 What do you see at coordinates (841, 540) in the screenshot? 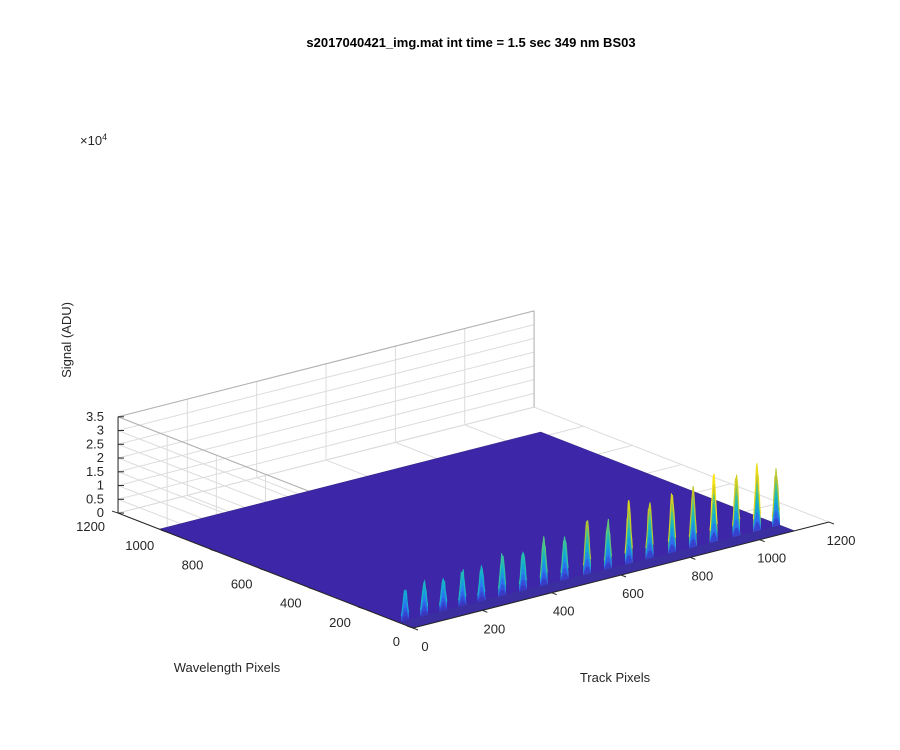
I see `x-tick-label: 1200` at bounding box center [841, 540].